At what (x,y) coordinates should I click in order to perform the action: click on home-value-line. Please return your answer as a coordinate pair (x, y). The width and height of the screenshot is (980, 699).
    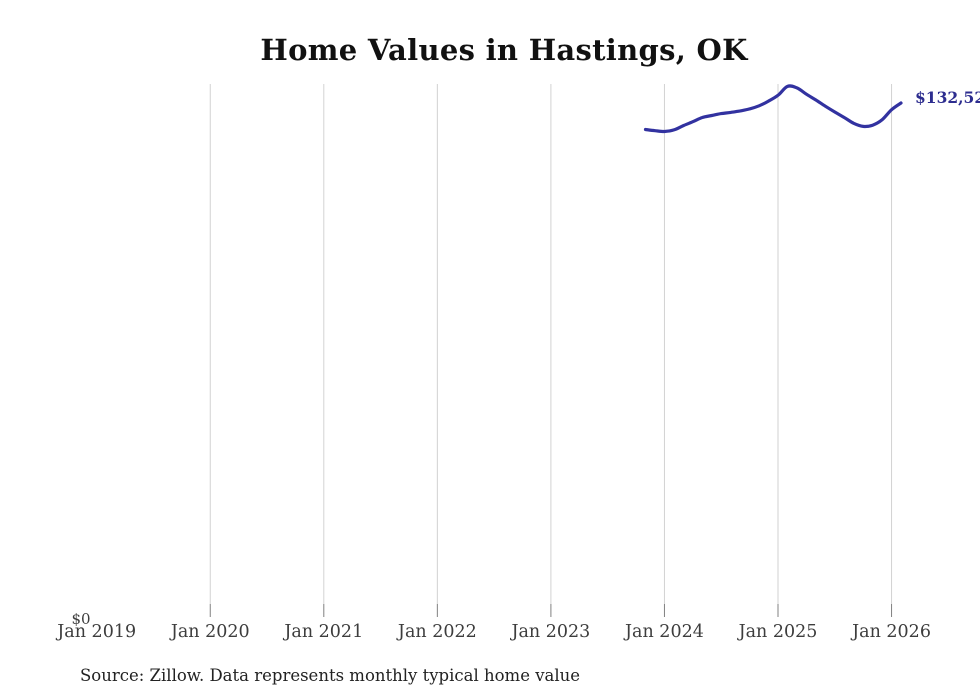
    Looking at the image, I should click on (773, 109).